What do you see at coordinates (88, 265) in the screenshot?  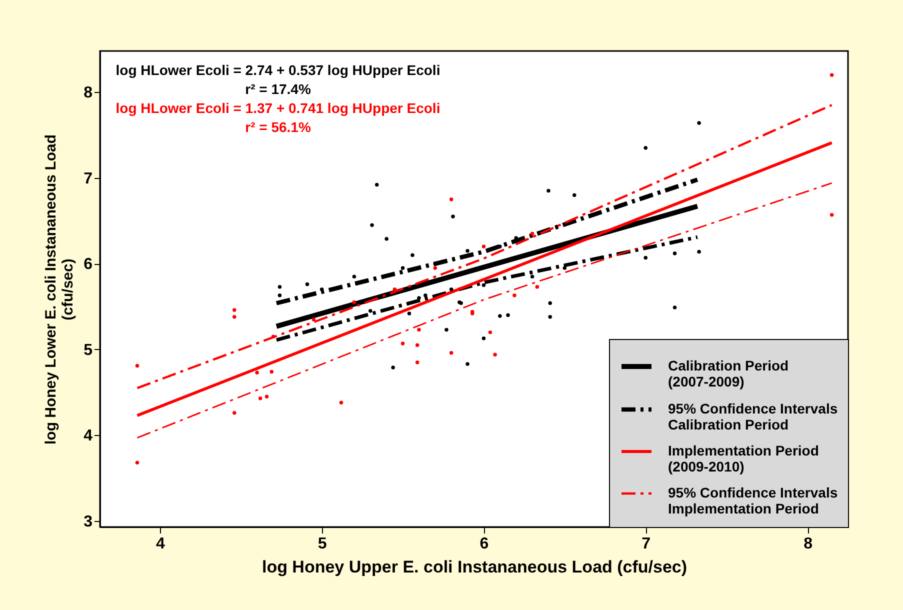 I see `y-tick-label: 6` at bounding box center [88, 265].